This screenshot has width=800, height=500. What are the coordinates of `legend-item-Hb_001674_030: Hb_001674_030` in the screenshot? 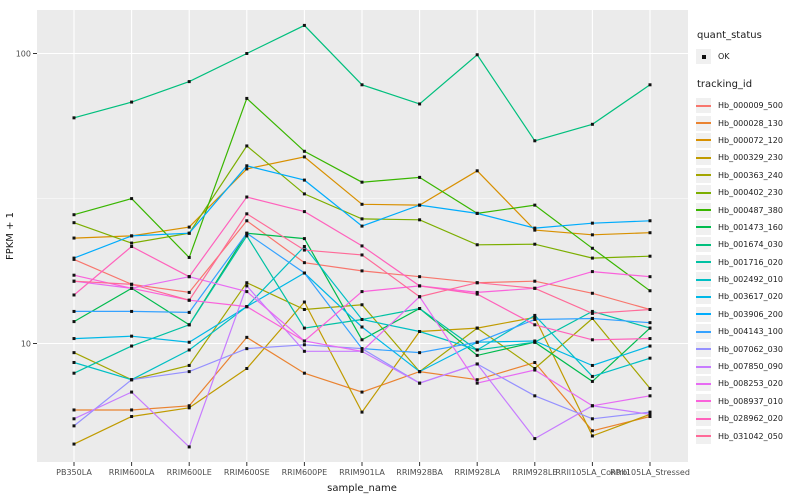 It's located at (748, 244).